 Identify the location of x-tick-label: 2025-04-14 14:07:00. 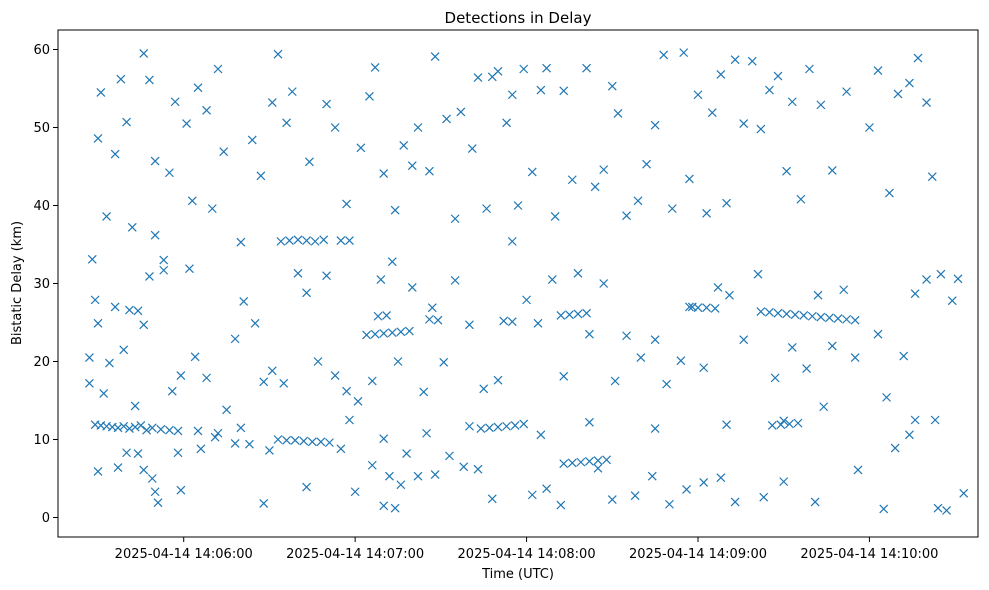
(355, 554).